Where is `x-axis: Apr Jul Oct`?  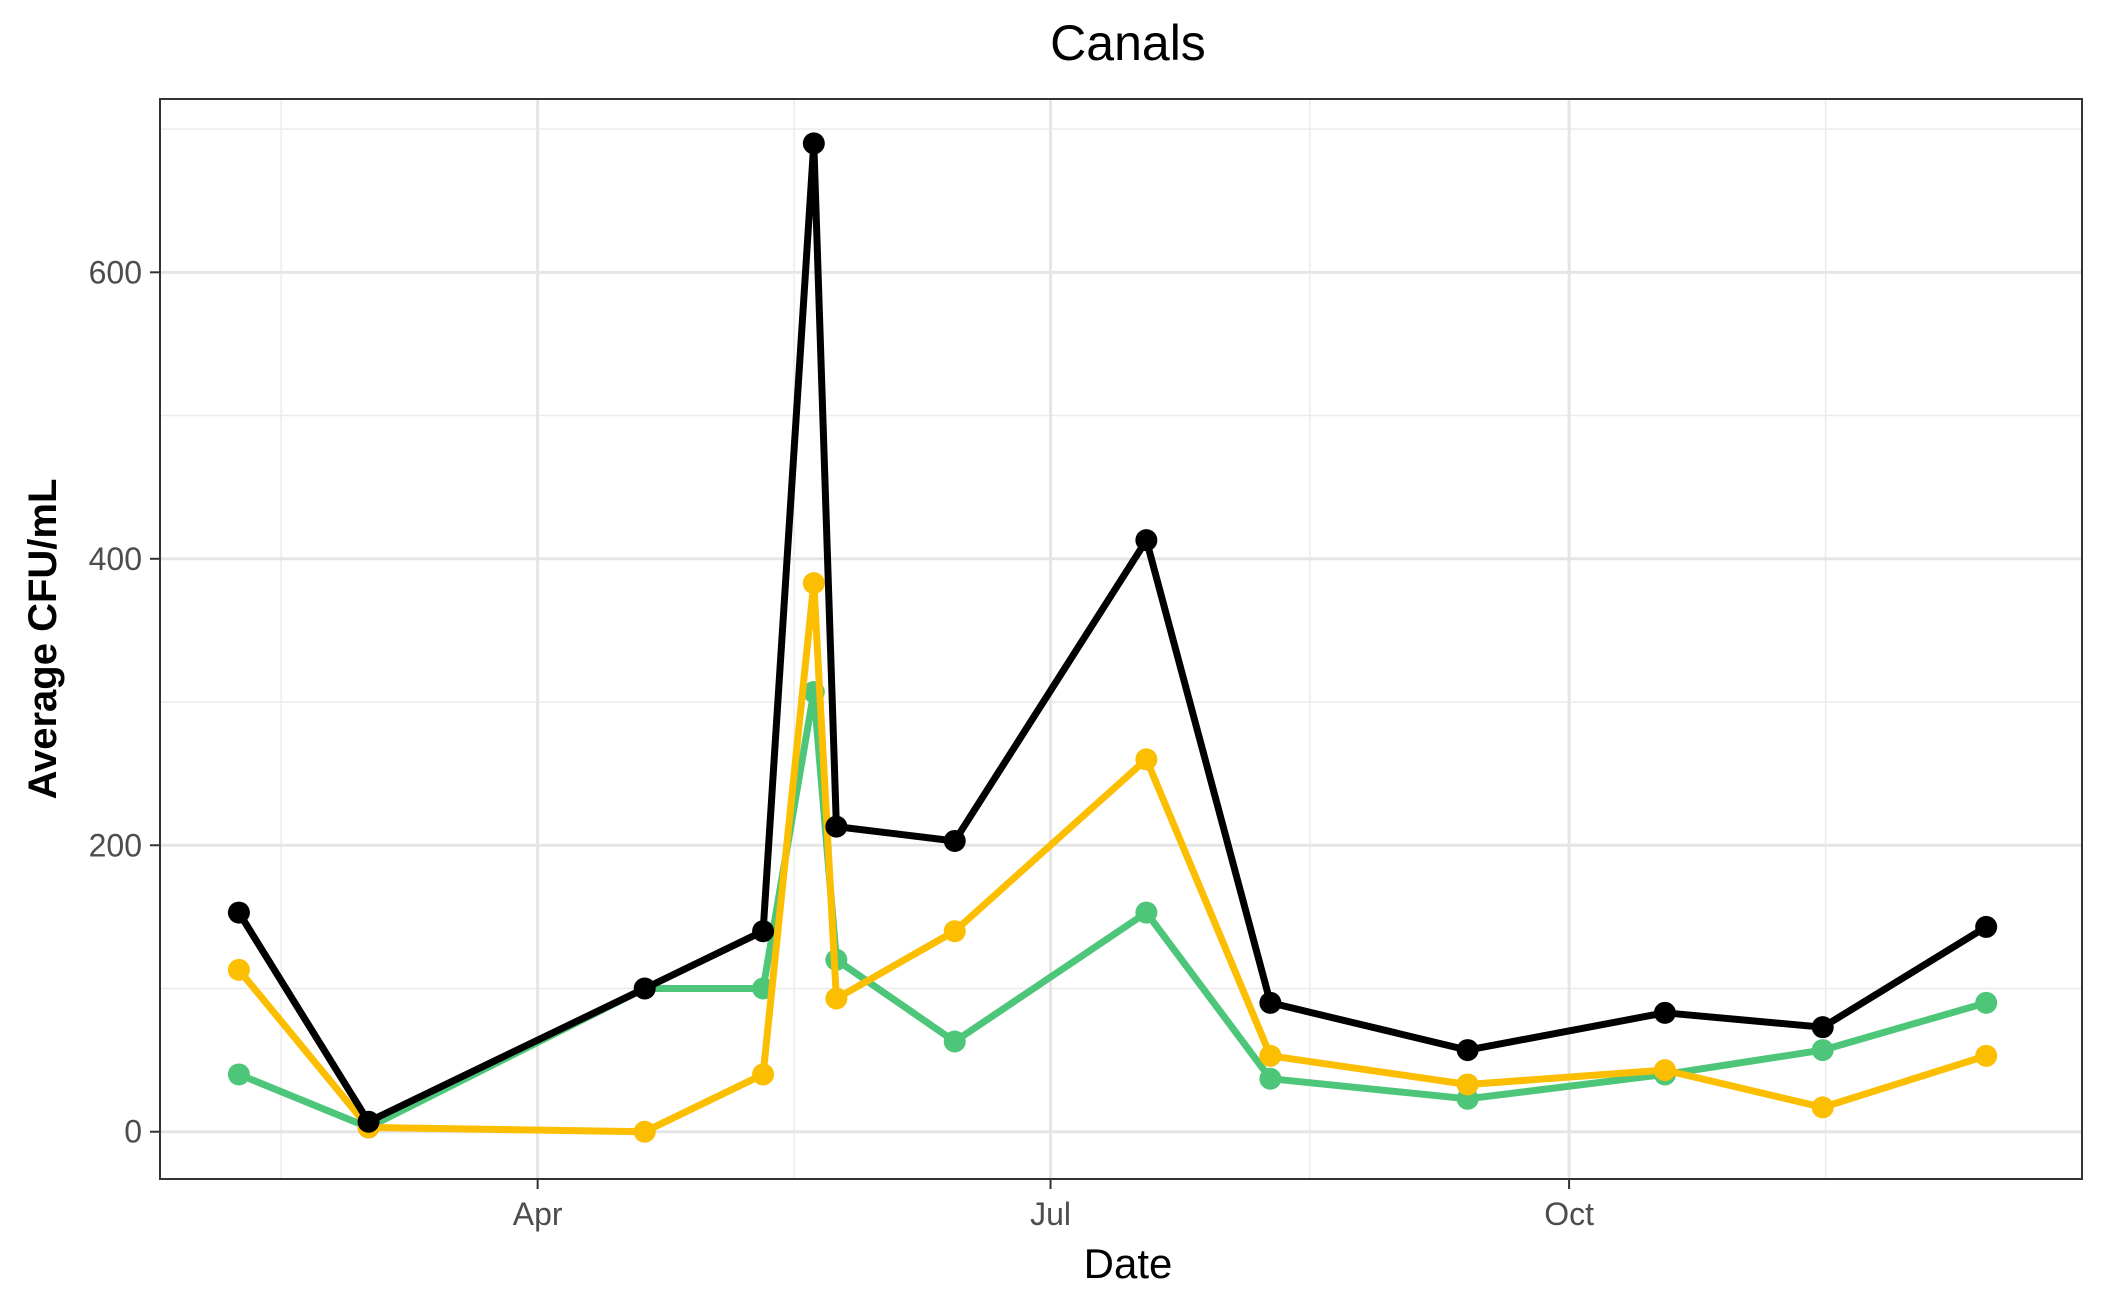
x-axis: Apr Jul Oct is located at coordinates (1053, 1205).